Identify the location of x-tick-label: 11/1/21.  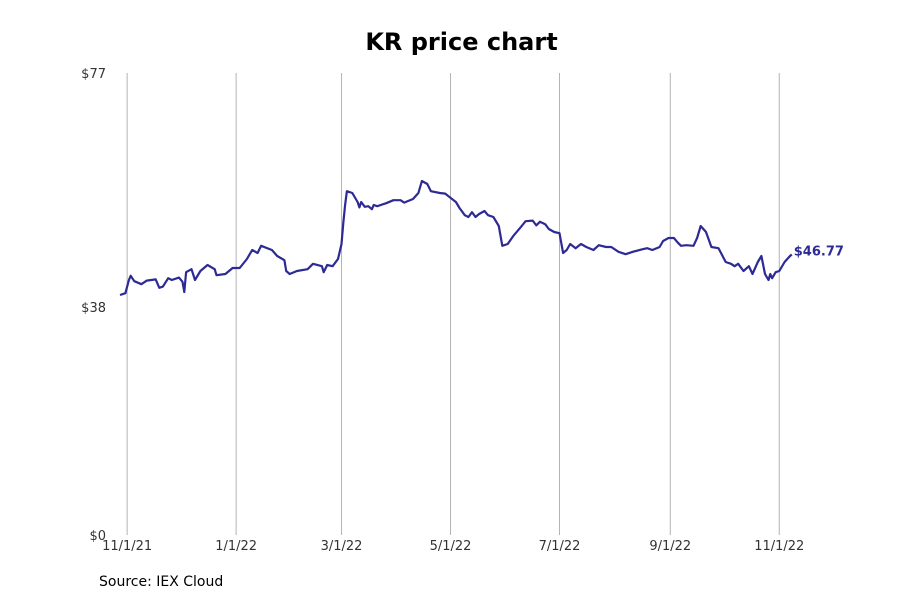
(127, 546).